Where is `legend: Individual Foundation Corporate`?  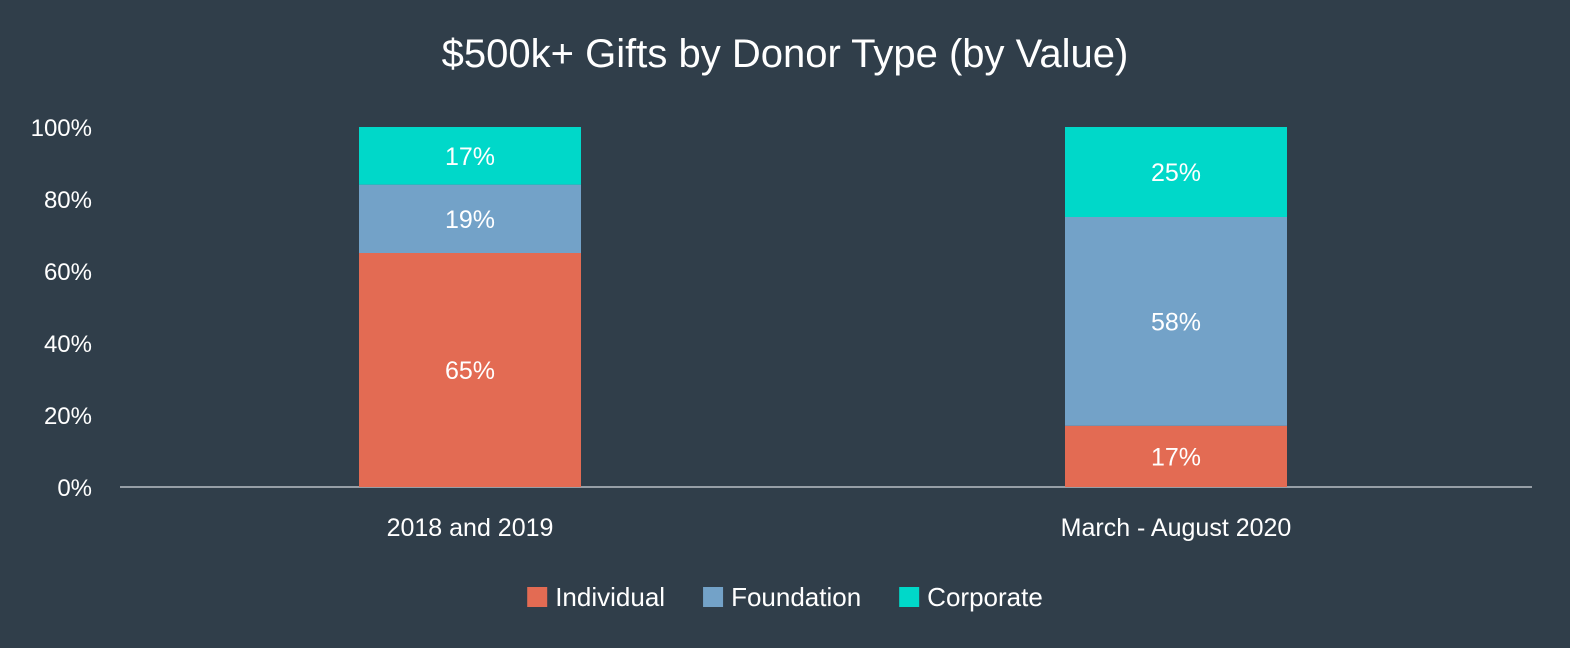
legend: Individual Foundation Corporate is located at coordinates (785, 597).